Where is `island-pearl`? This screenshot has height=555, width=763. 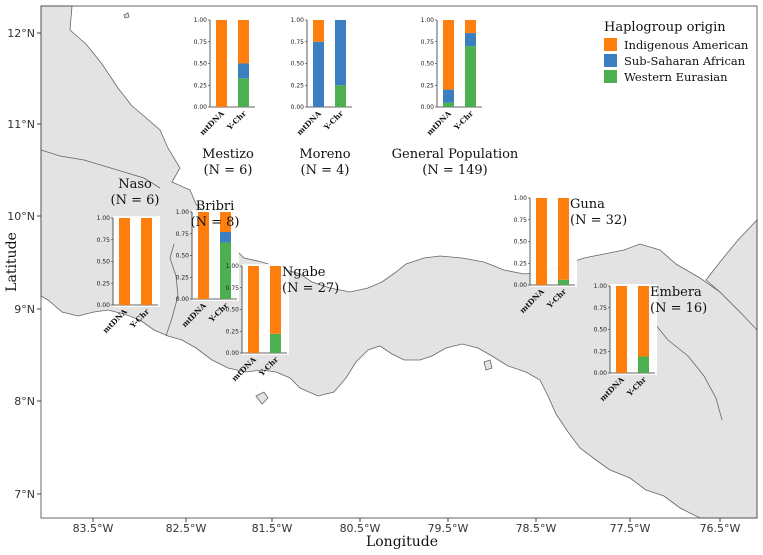
island-pearl is located at coordinates (488, 365).